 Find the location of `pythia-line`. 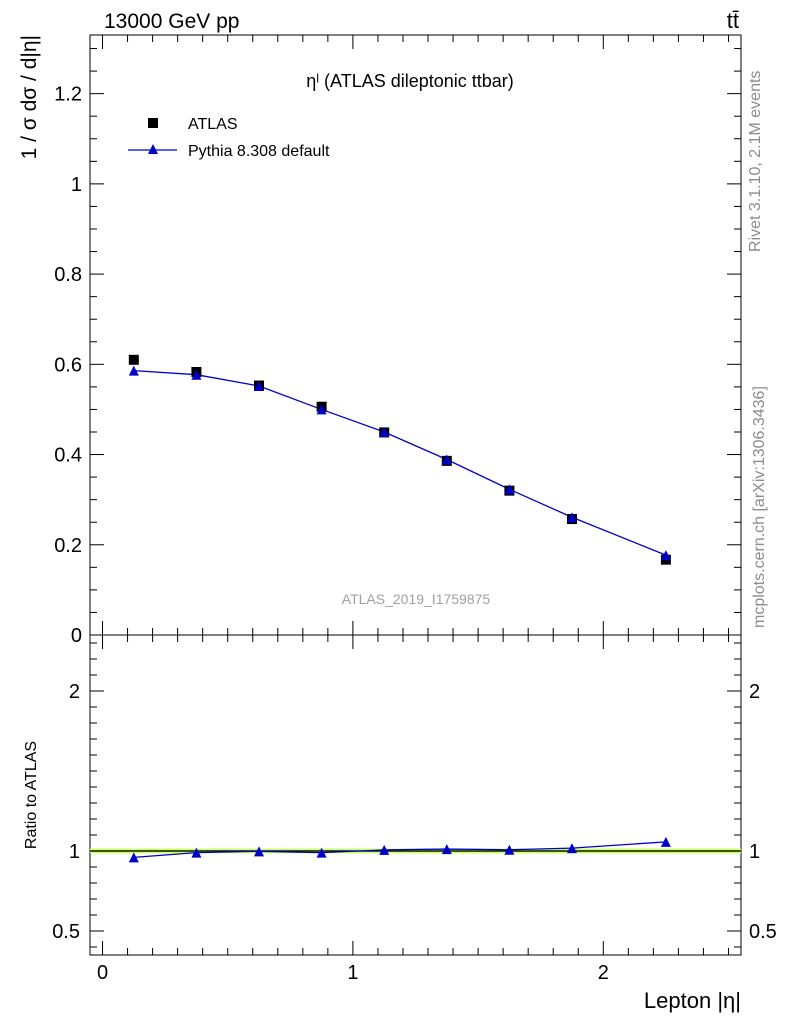

pythia-line is located at coordinates (400, 462).